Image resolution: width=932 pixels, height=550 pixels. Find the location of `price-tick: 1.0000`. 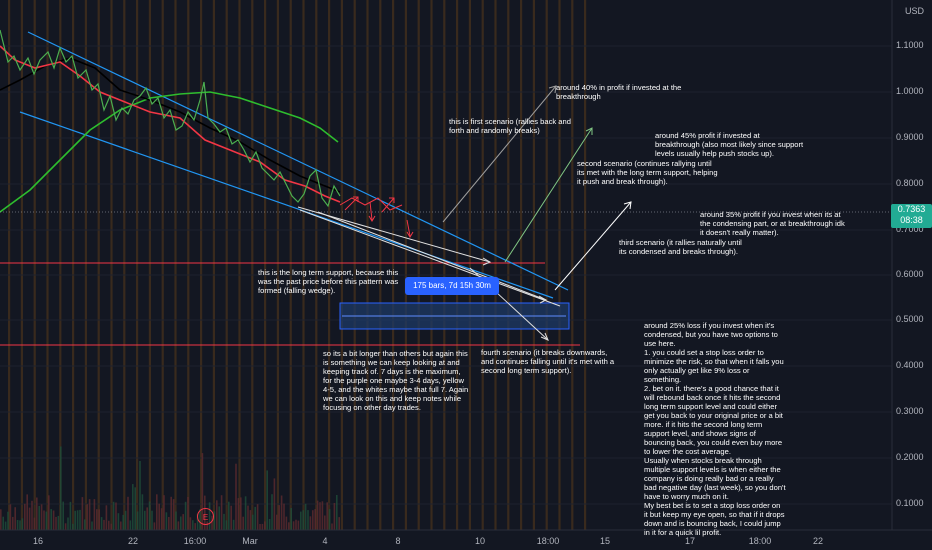

price-tick: 1.0000 is located at coordinates (910, 91).